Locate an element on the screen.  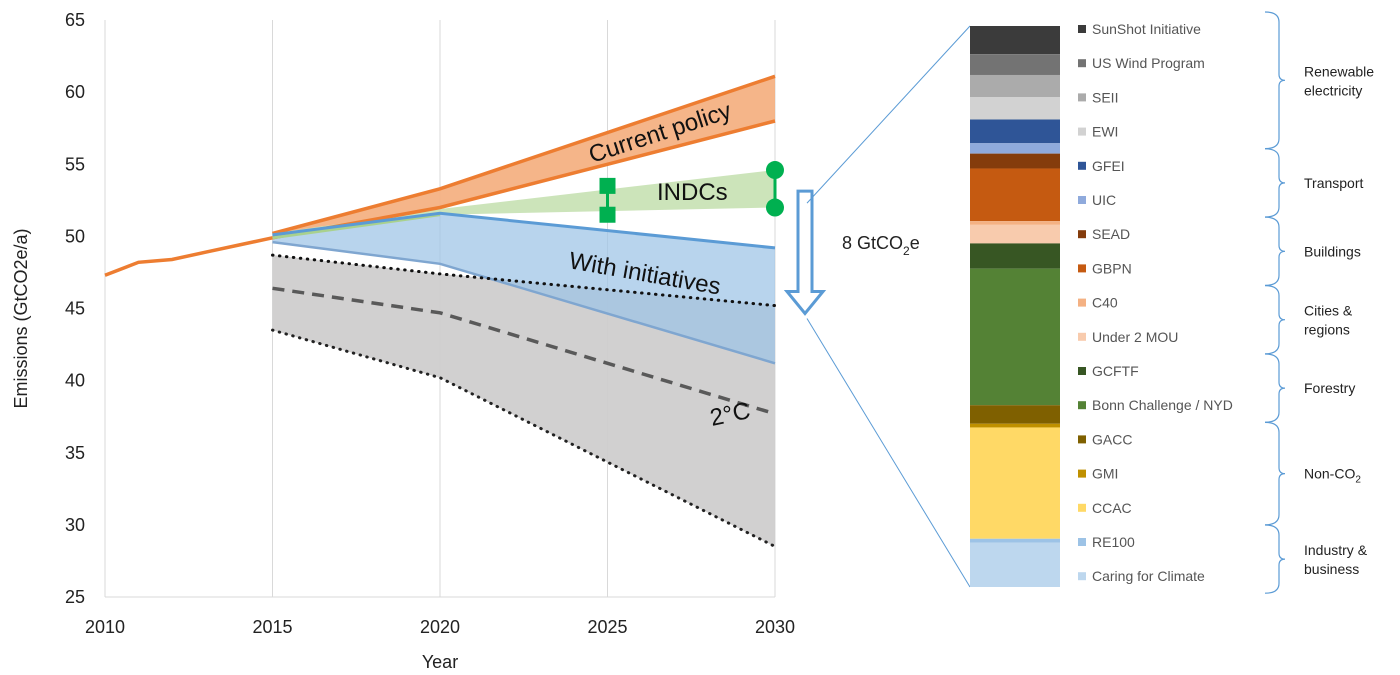
bar-segment-under-2-mou is located at coordinates (1015, 234).